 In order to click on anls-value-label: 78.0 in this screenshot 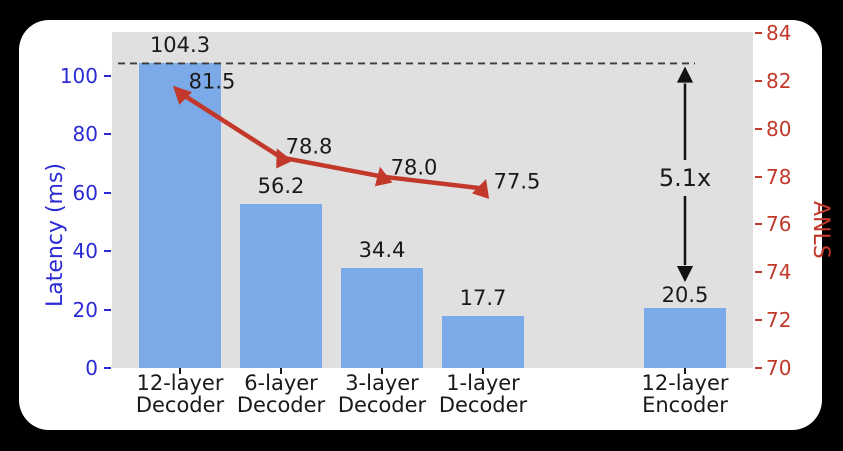, I will do `click(414, 167)`.